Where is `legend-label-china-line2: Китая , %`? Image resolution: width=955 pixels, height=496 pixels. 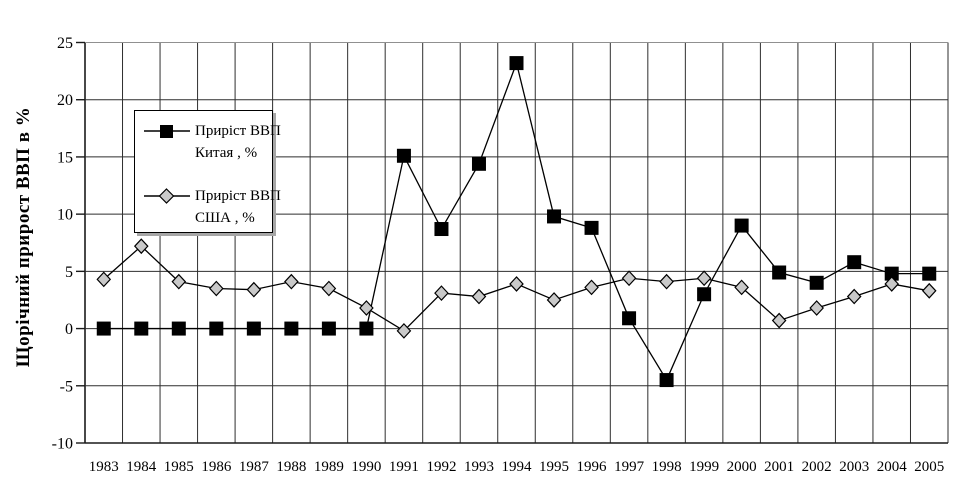 legend-label-china-line2: Китая , % is located at coordinates (226, 153).